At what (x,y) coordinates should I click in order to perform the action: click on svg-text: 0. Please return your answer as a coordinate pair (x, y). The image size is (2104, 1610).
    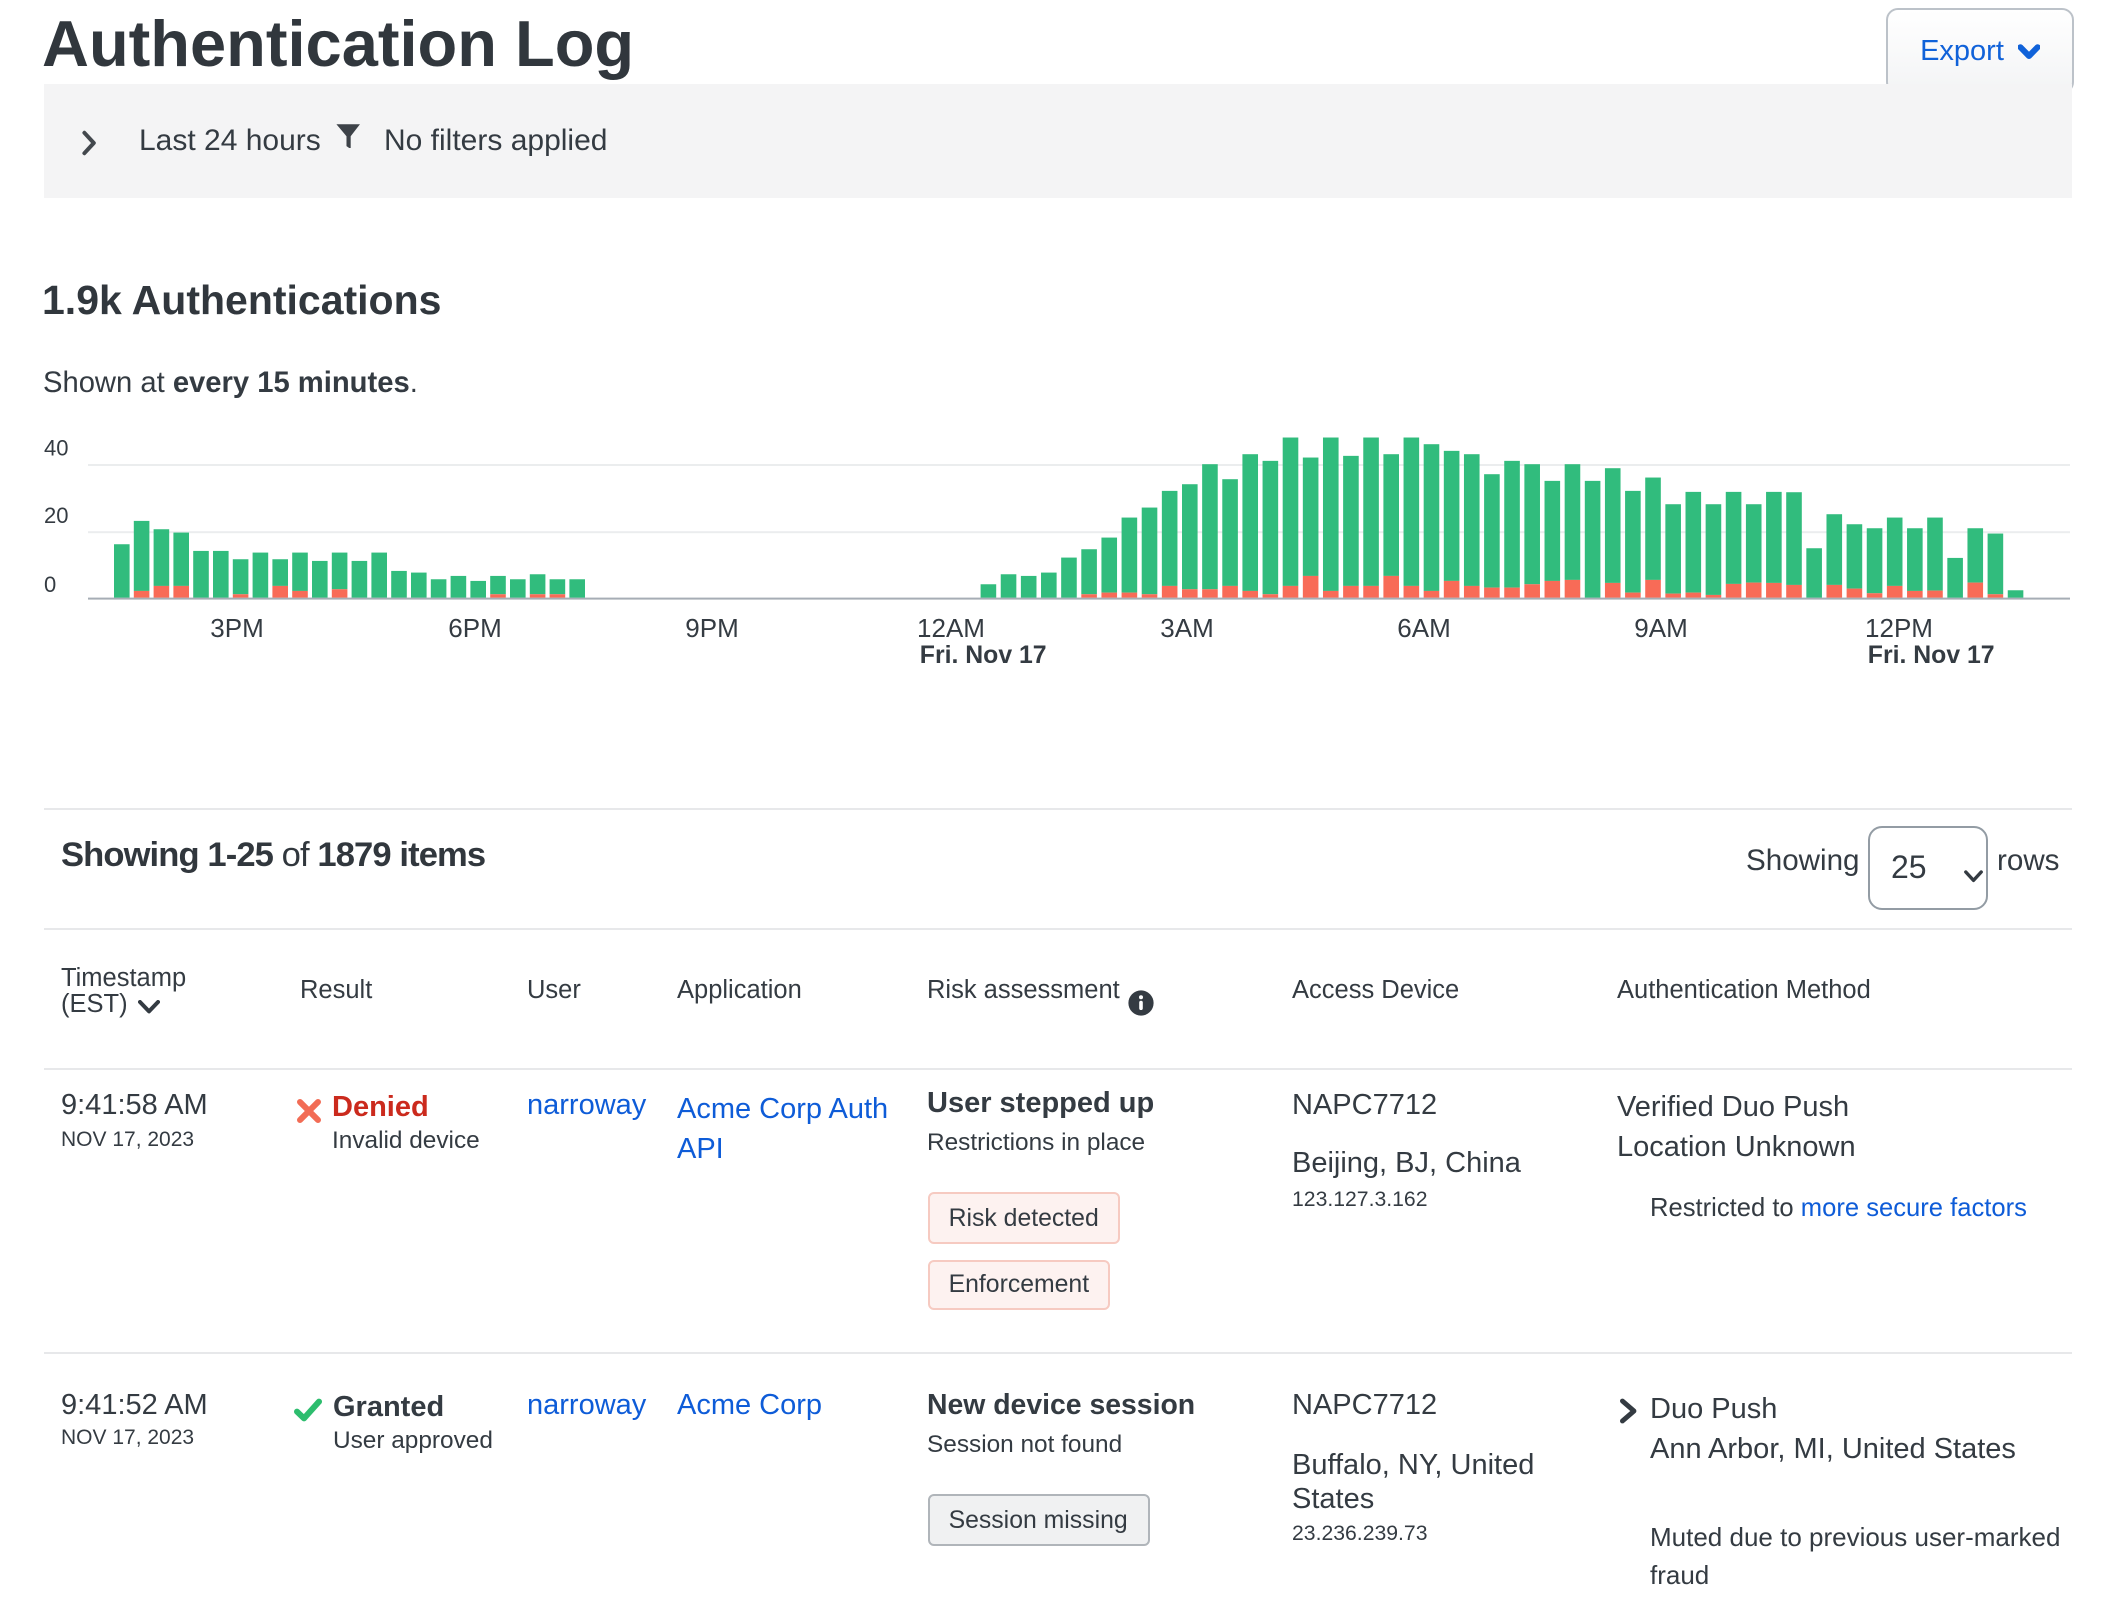
    Looking at the image, I should click on (50, 584).